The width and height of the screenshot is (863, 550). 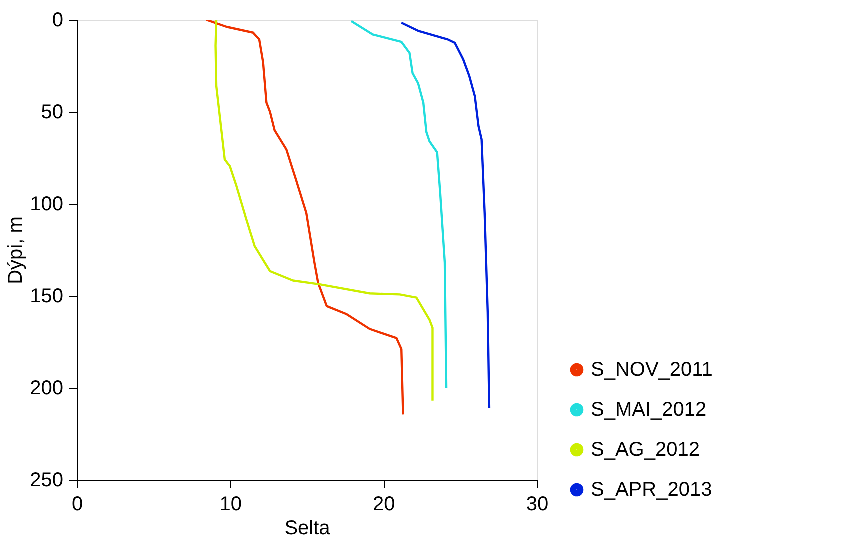 I want to click on x-tick-label: 0, so click(x=78, y=505).